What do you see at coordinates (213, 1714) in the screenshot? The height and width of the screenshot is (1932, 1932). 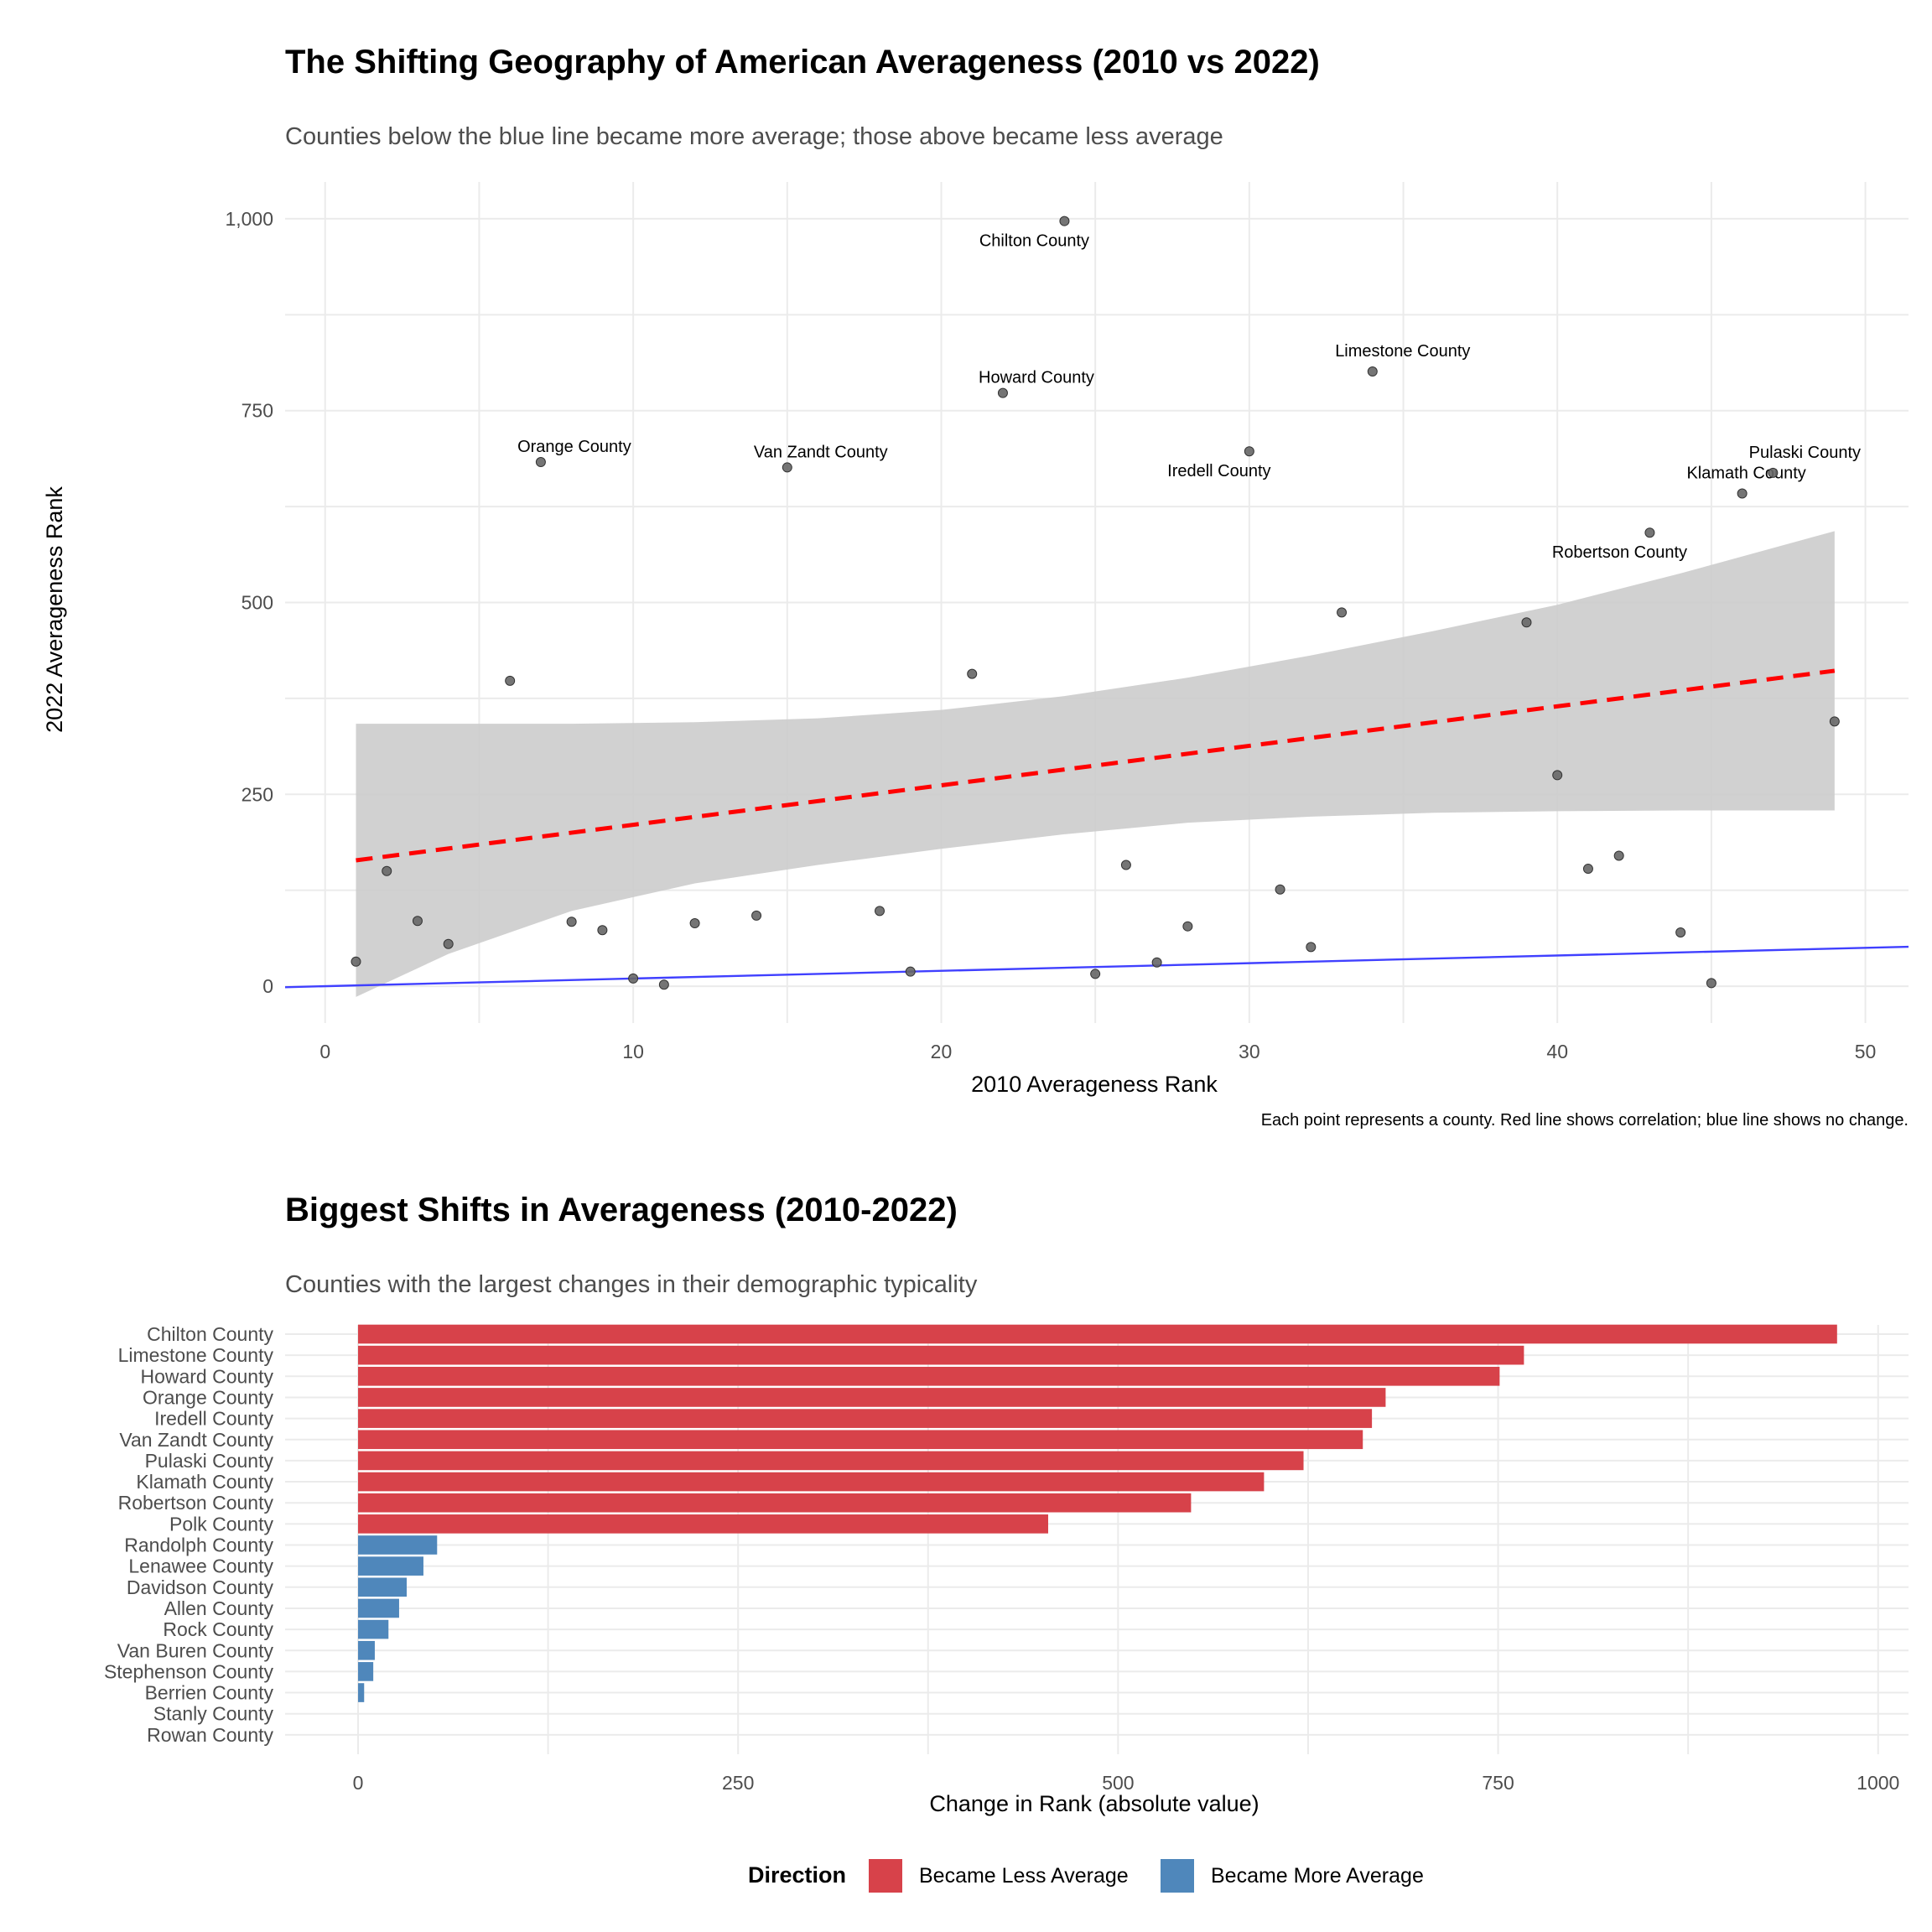 I see `bar-category-label: Stanly County` at bounding box center [213, 1714].